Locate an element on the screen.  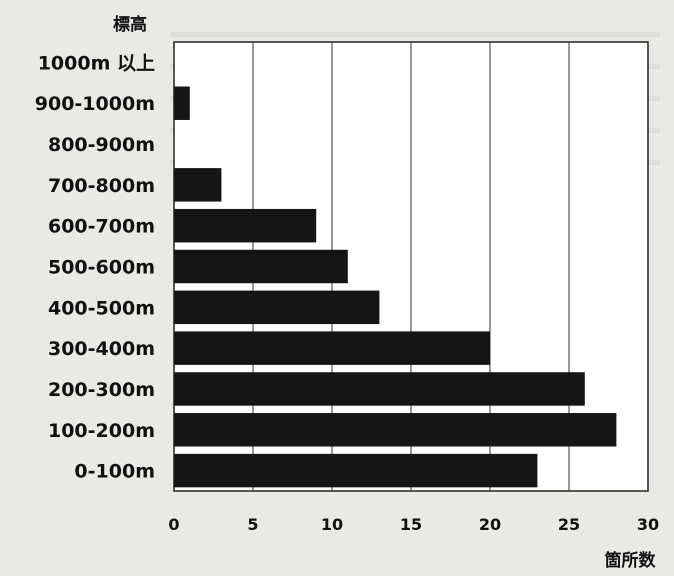
category-label: 100-200m is located at coordinates (101, 431).